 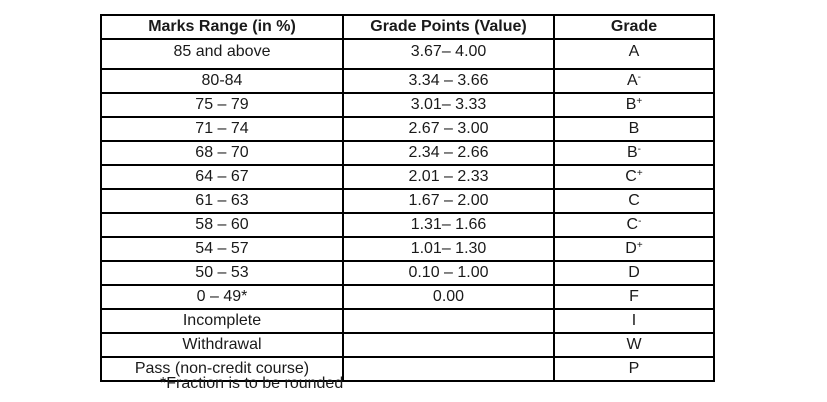 I want to click on grade-letter: P, so click(x=634, y=368).